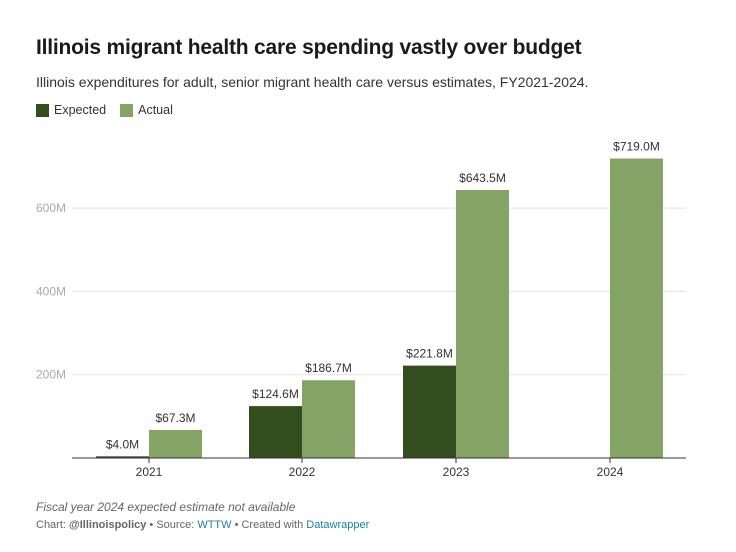  Describe the element at coordinates (51, 291) in the screenshot. I see `y-tick-label: 400M` at that location.